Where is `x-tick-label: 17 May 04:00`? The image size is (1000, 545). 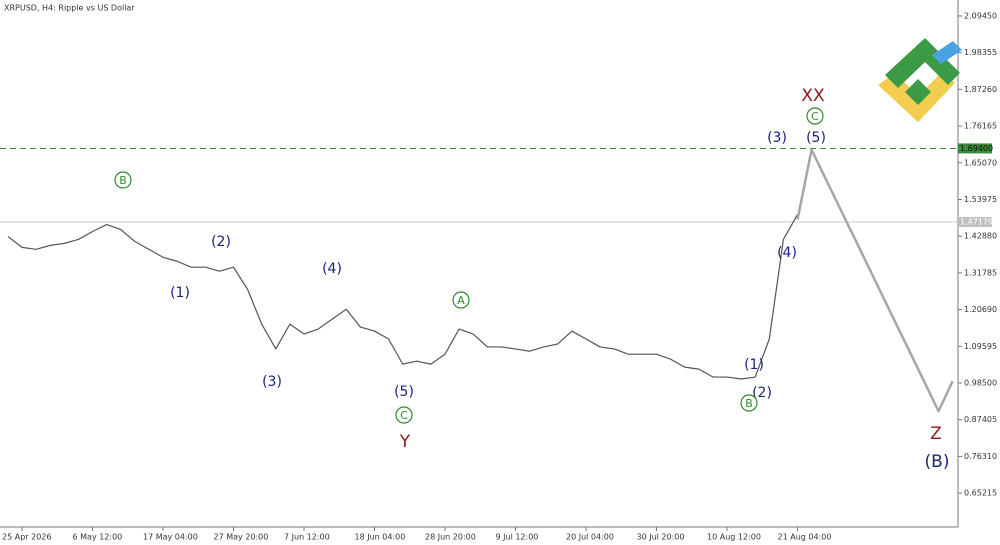
x-tick-label: 17 May 04:00 is located at coordinates (170, 537).